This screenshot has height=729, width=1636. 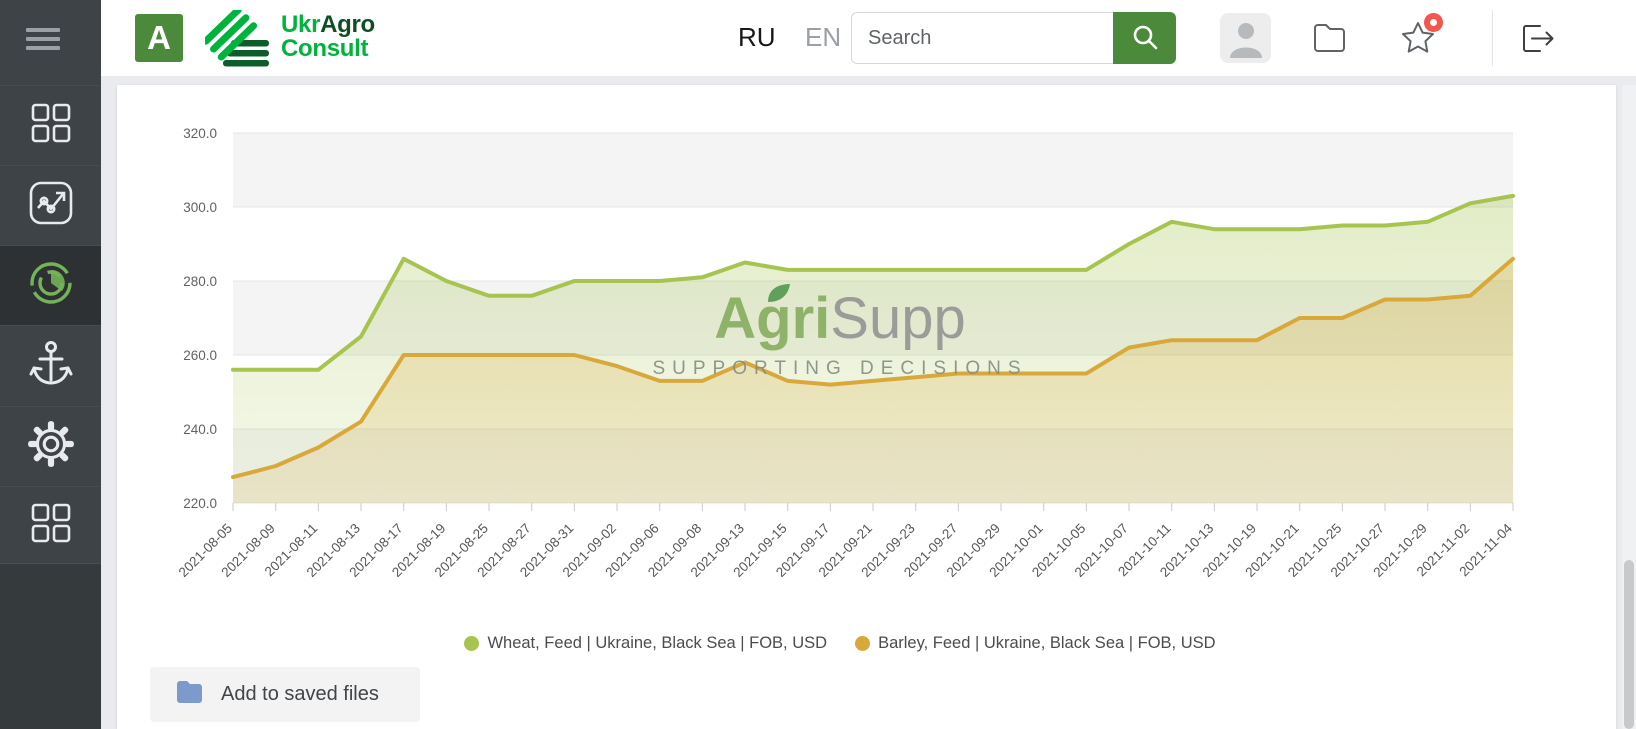 What do you see at coordinates (757, 37) in the screenshot?
I see `language-ru: RU` at bounding box center [757, 37].